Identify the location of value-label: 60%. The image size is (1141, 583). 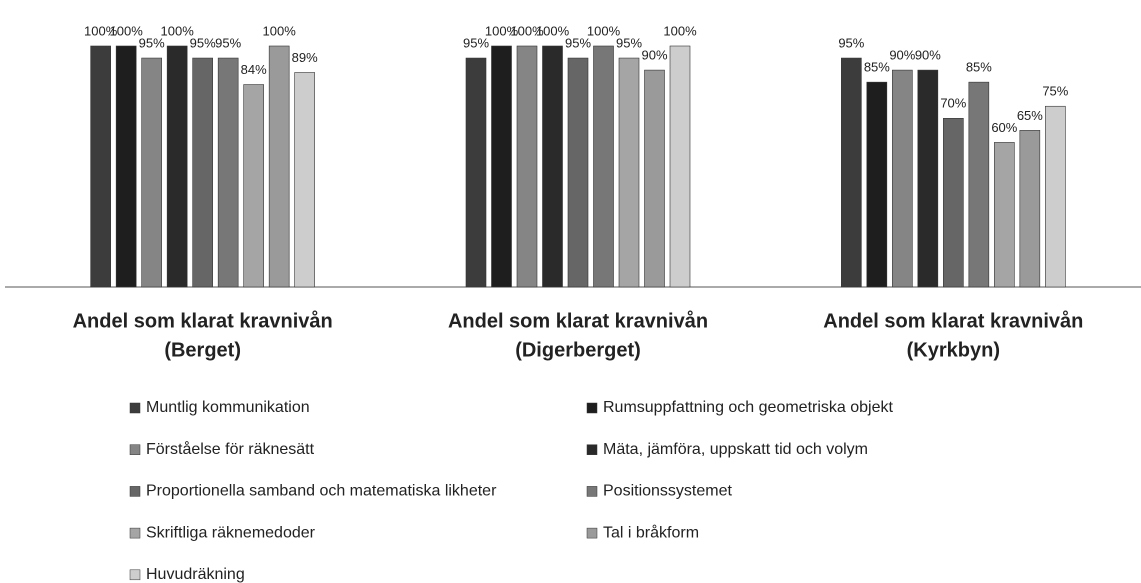
(1004, 127).